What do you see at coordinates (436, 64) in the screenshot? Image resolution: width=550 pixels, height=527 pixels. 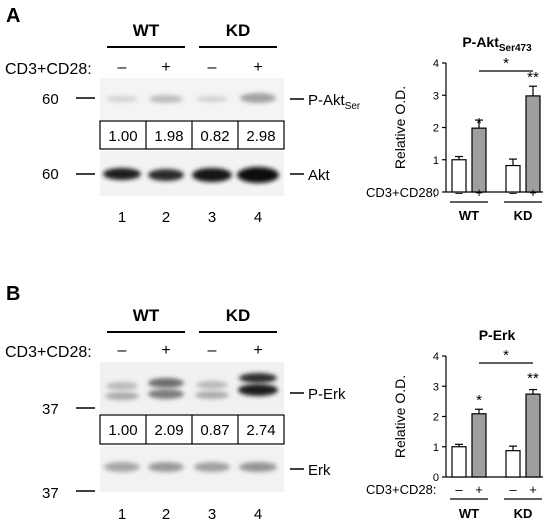 I see `chart-p-akt-y-tick-label: 4` at bounding box center [436, 64].